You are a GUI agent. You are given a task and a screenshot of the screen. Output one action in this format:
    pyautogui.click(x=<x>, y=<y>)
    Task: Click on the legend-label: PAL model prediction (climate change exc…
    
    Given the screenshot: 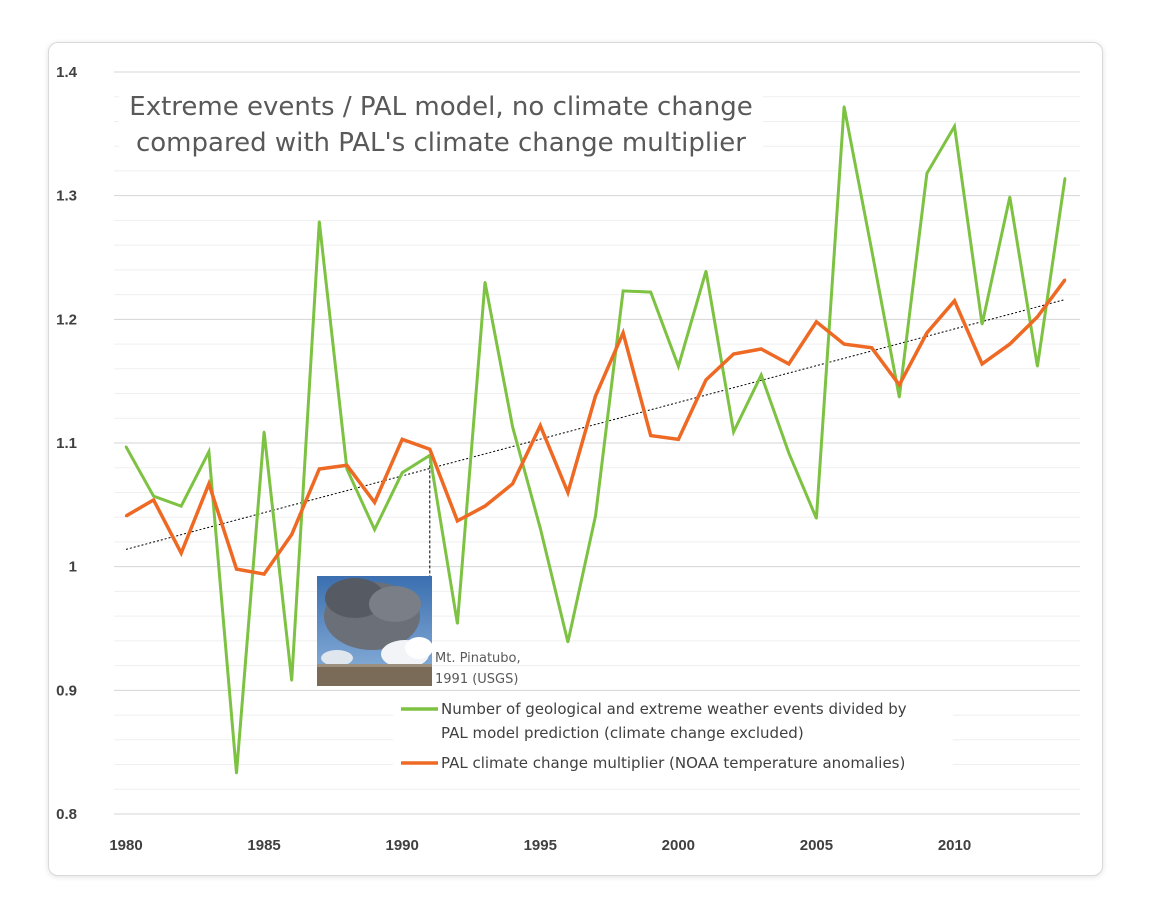 What is the action you would take?
    pyautogui.click(x=622, y=733)
    